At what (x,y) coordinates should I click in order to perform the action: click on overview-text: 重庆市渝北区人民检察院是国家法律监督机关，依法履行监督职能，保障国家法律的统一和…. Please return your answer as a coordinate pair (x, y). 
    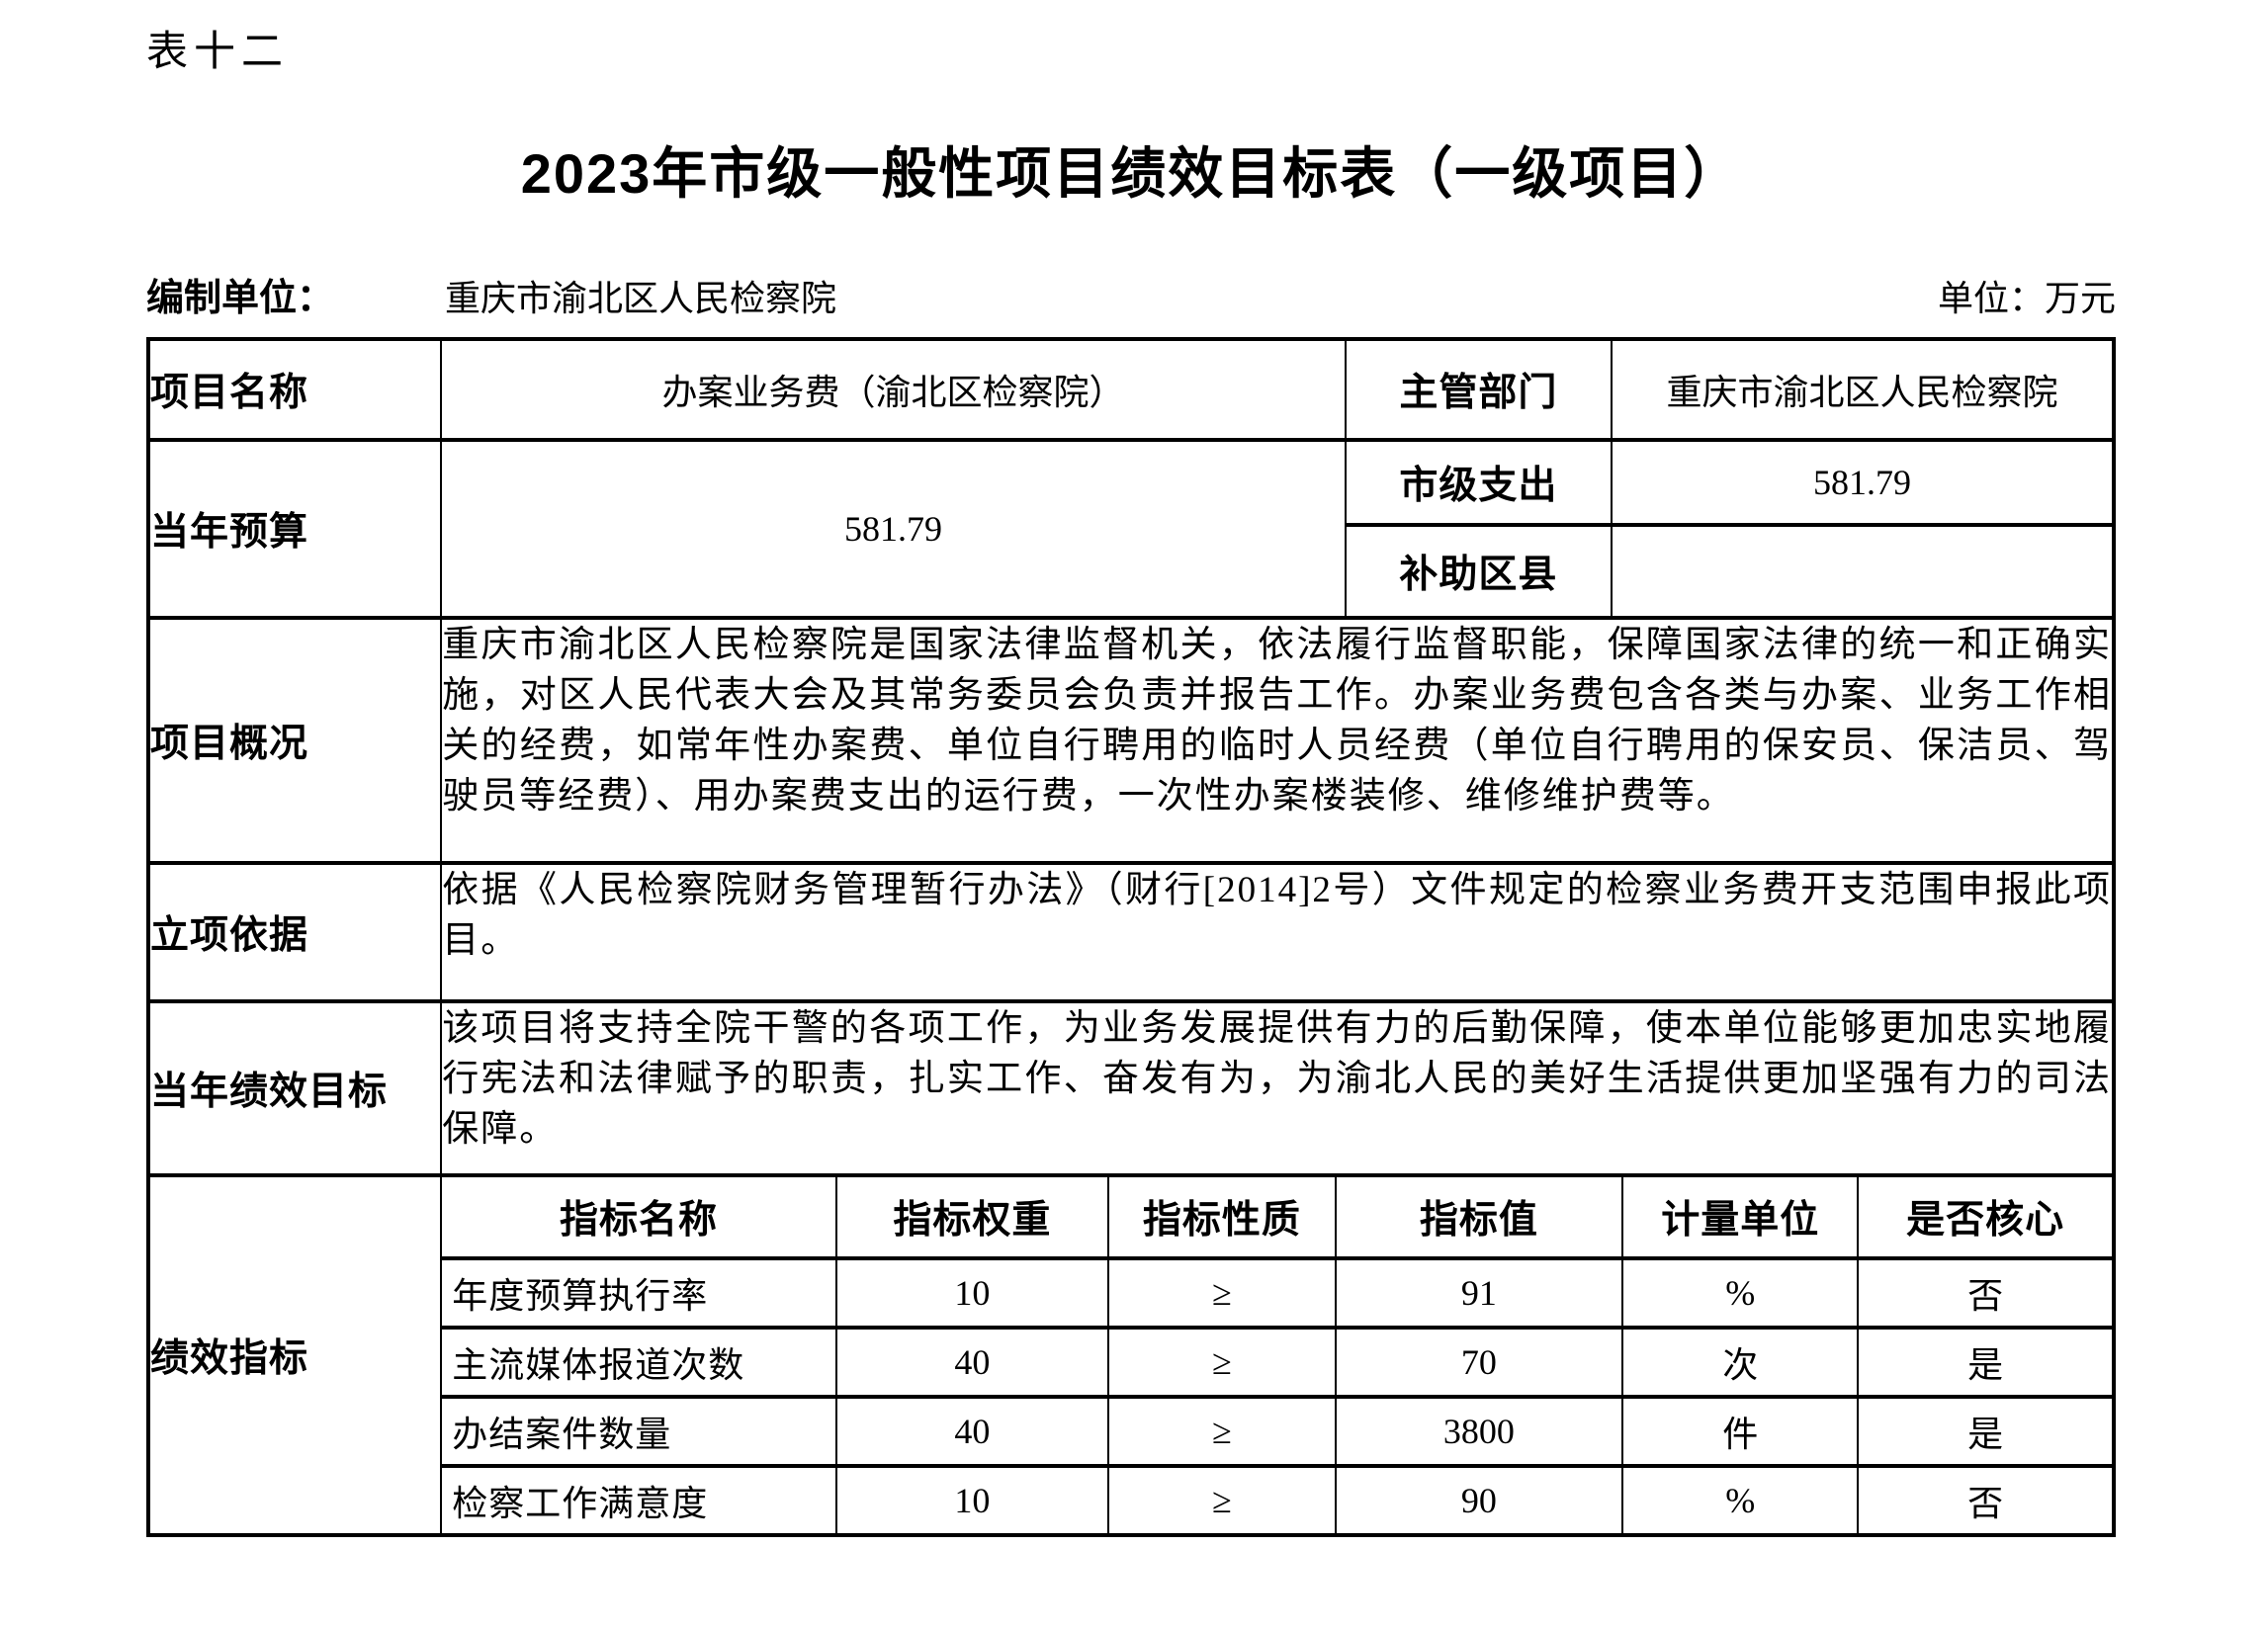
    Looking at the image, I should click on (1277, 740).